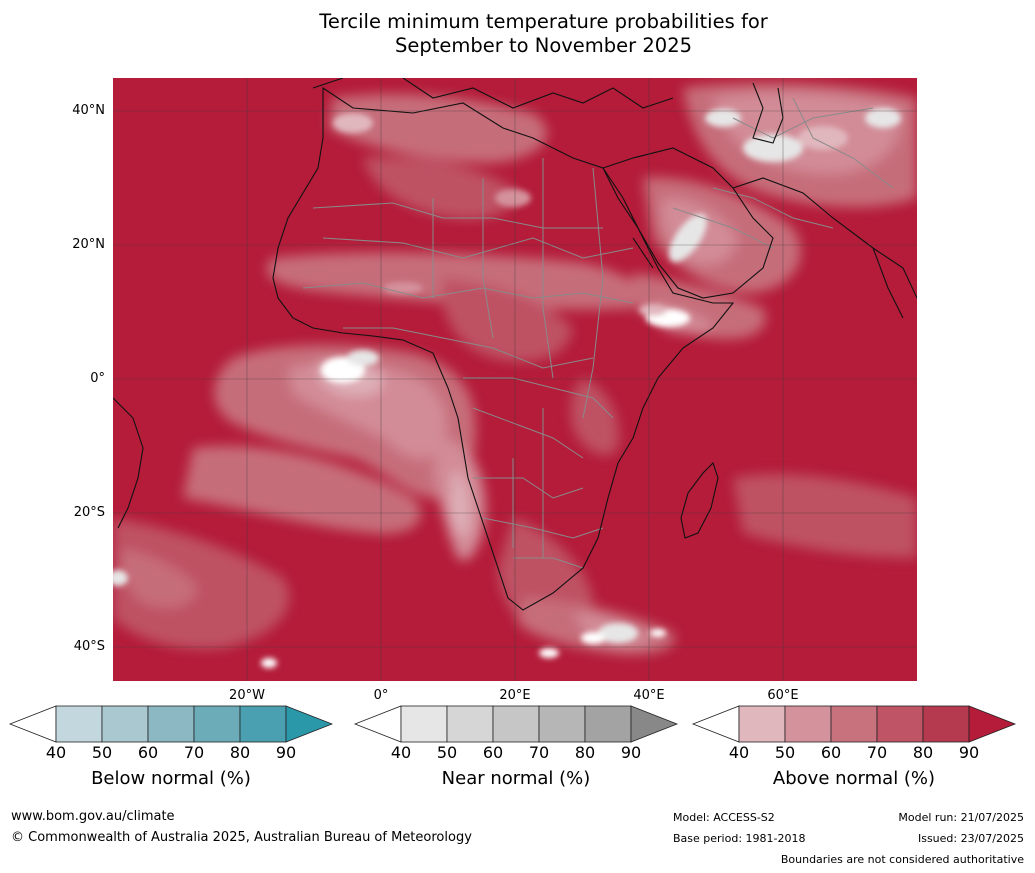 This screenshot has height=873, width=1035. I want to click on legend-below-tick-90: 90, so click(286, 752).